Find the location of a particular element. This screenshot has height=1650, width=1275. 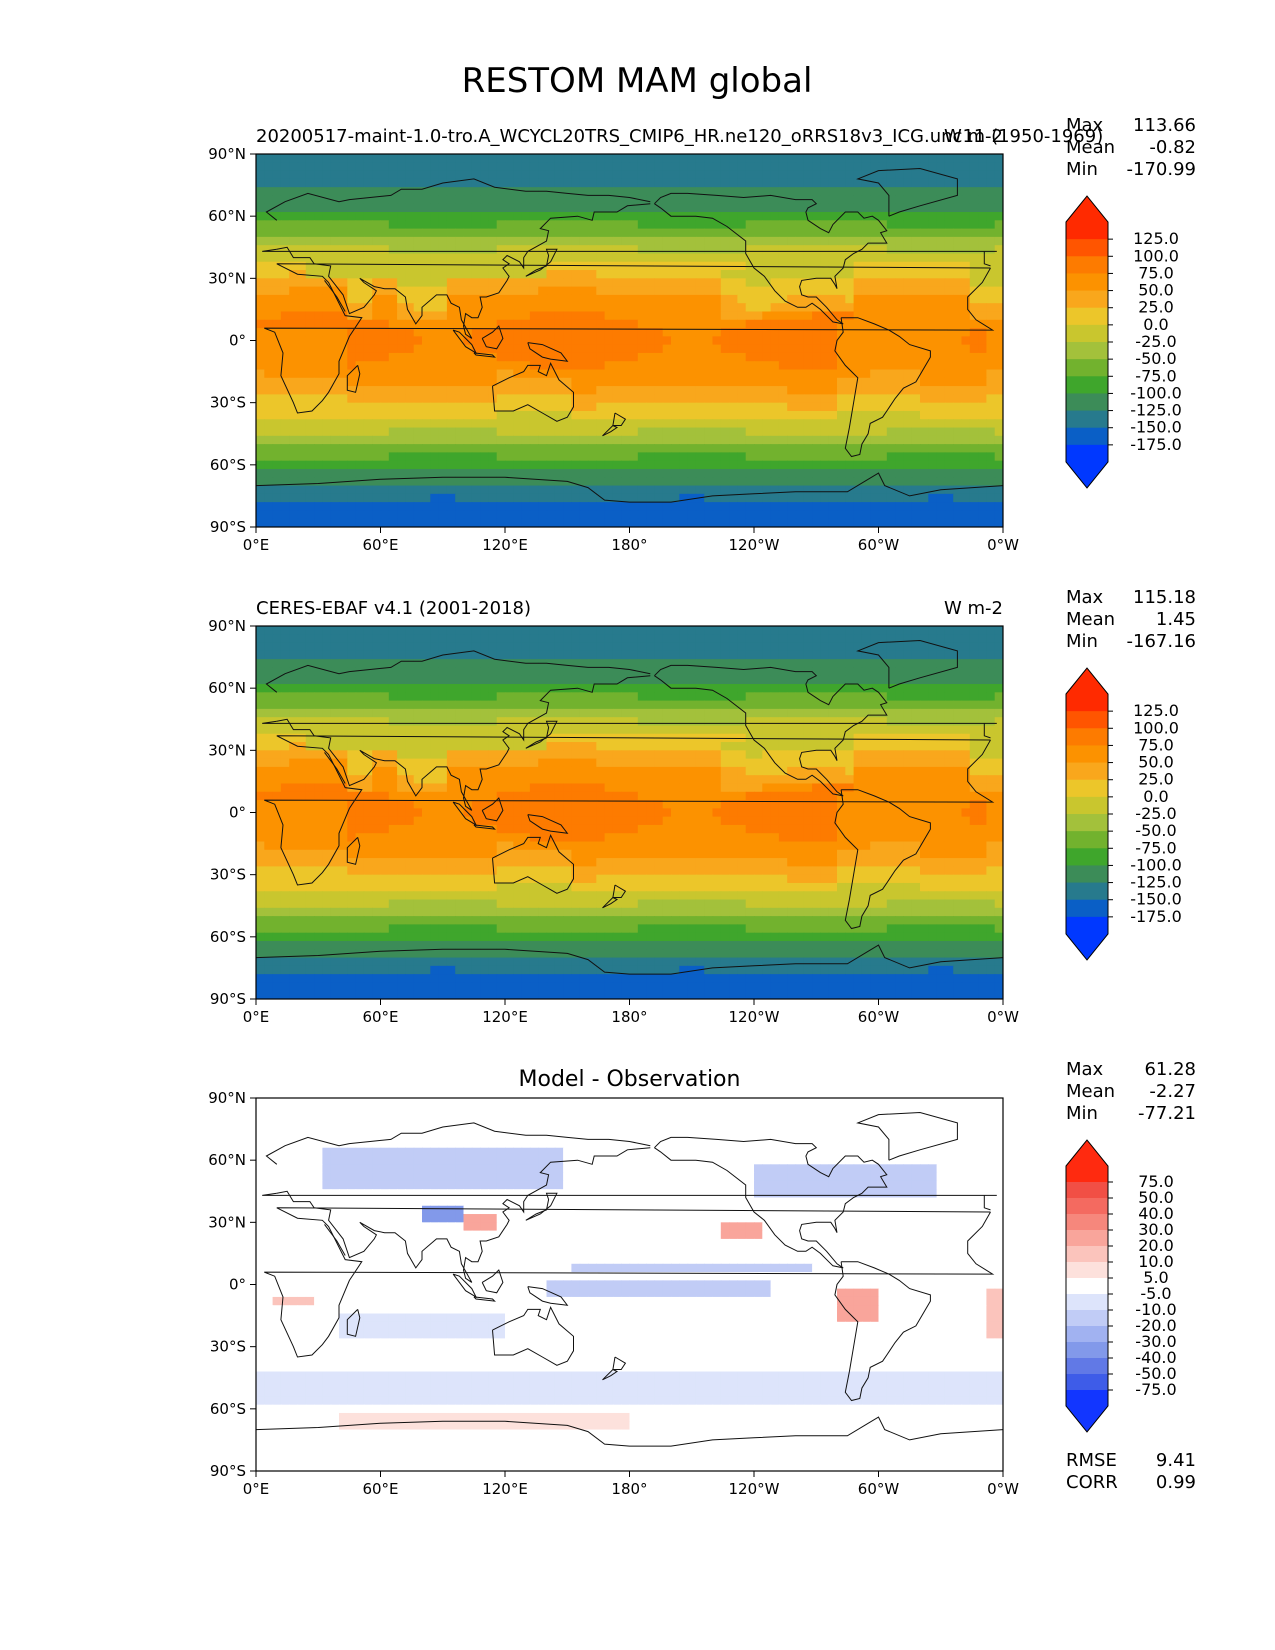

lon-tick-label: 60°E is located at coordinates (380, 1489).